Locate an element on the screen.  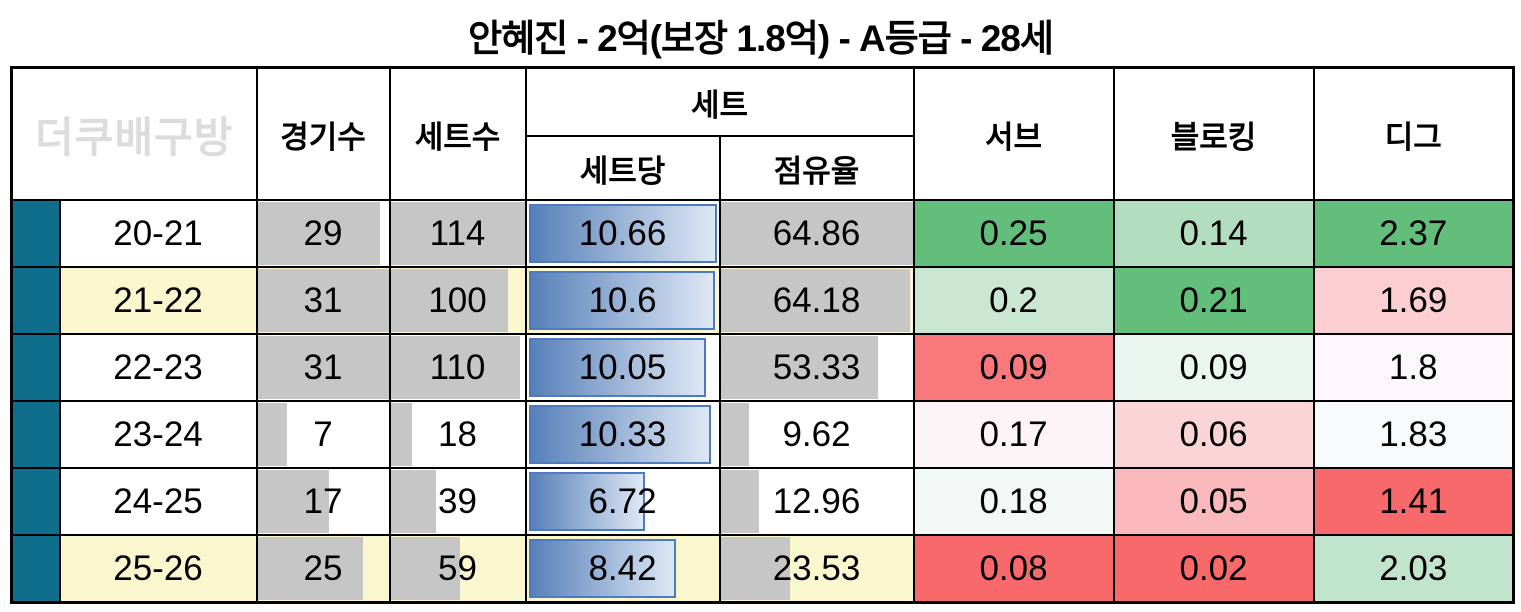
per-set-cell: 6.72 is located at coordinates (622, 501).